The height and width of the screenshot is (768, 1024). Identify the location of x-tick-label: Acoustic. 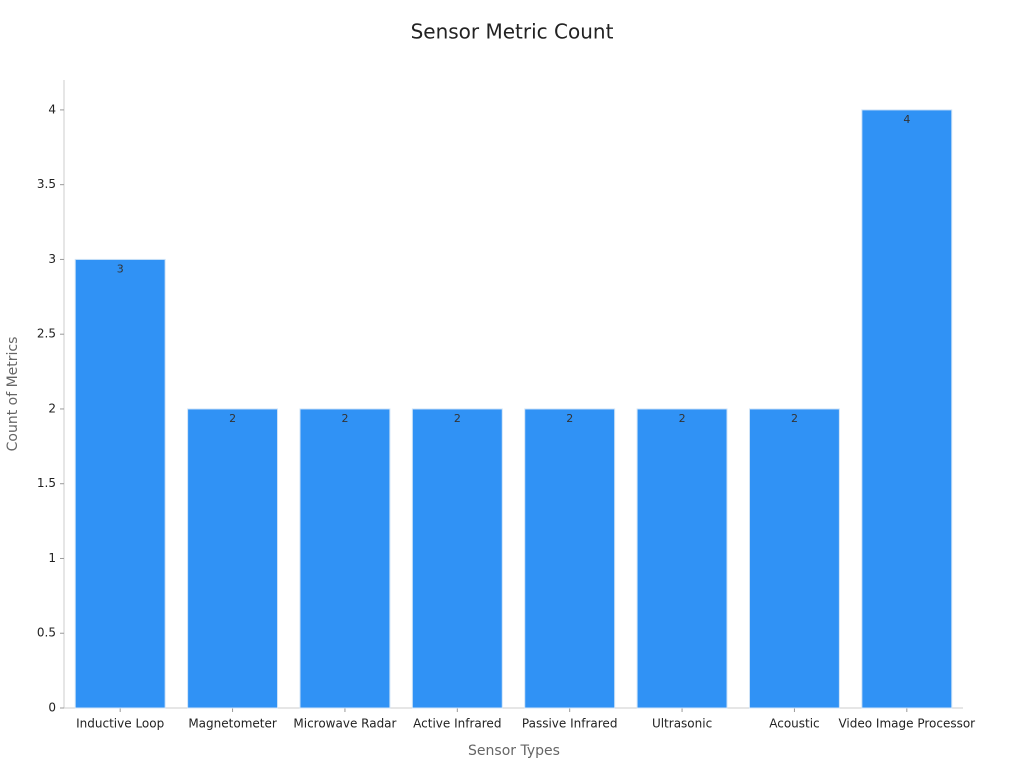
(794, 724).